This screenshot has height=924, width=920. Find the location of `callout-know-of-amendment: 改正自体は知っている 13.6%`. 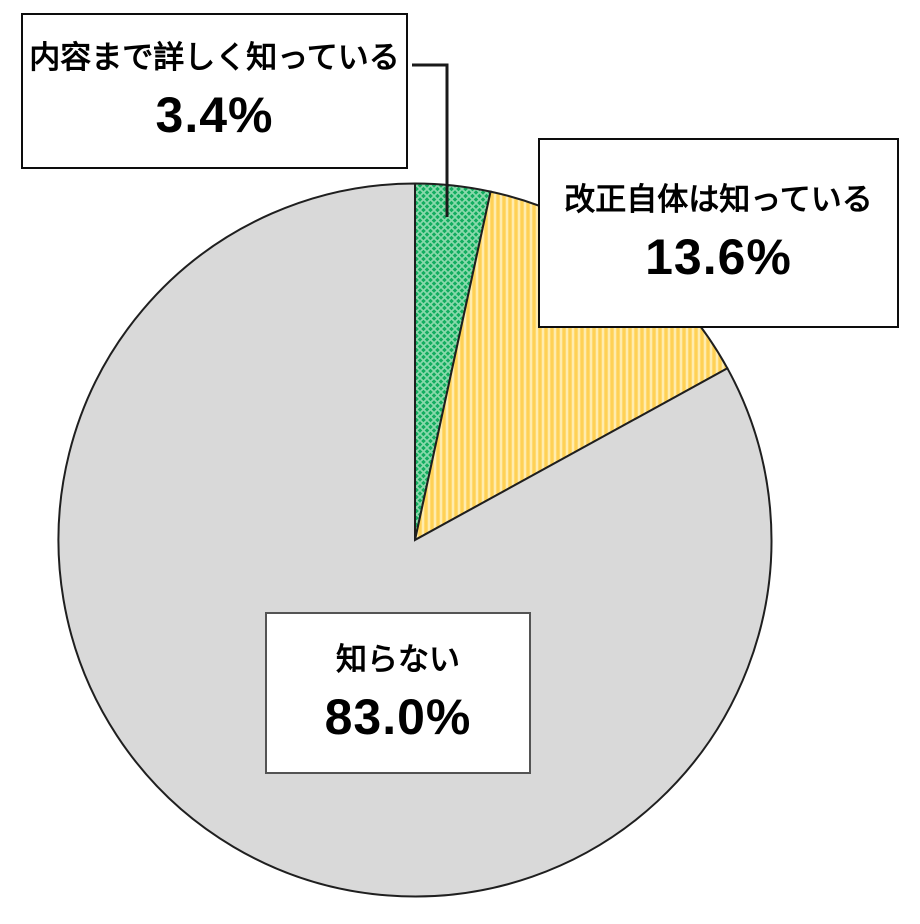

callout-know-of-amendment: 改正自体は知っている 13.6% is located at coordinates (718, 233).